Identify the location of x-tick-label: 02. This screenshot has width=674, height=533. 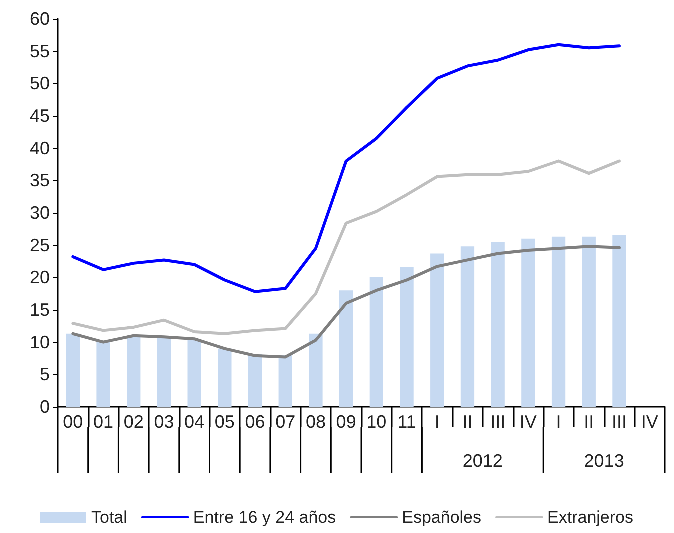
(134, 422).